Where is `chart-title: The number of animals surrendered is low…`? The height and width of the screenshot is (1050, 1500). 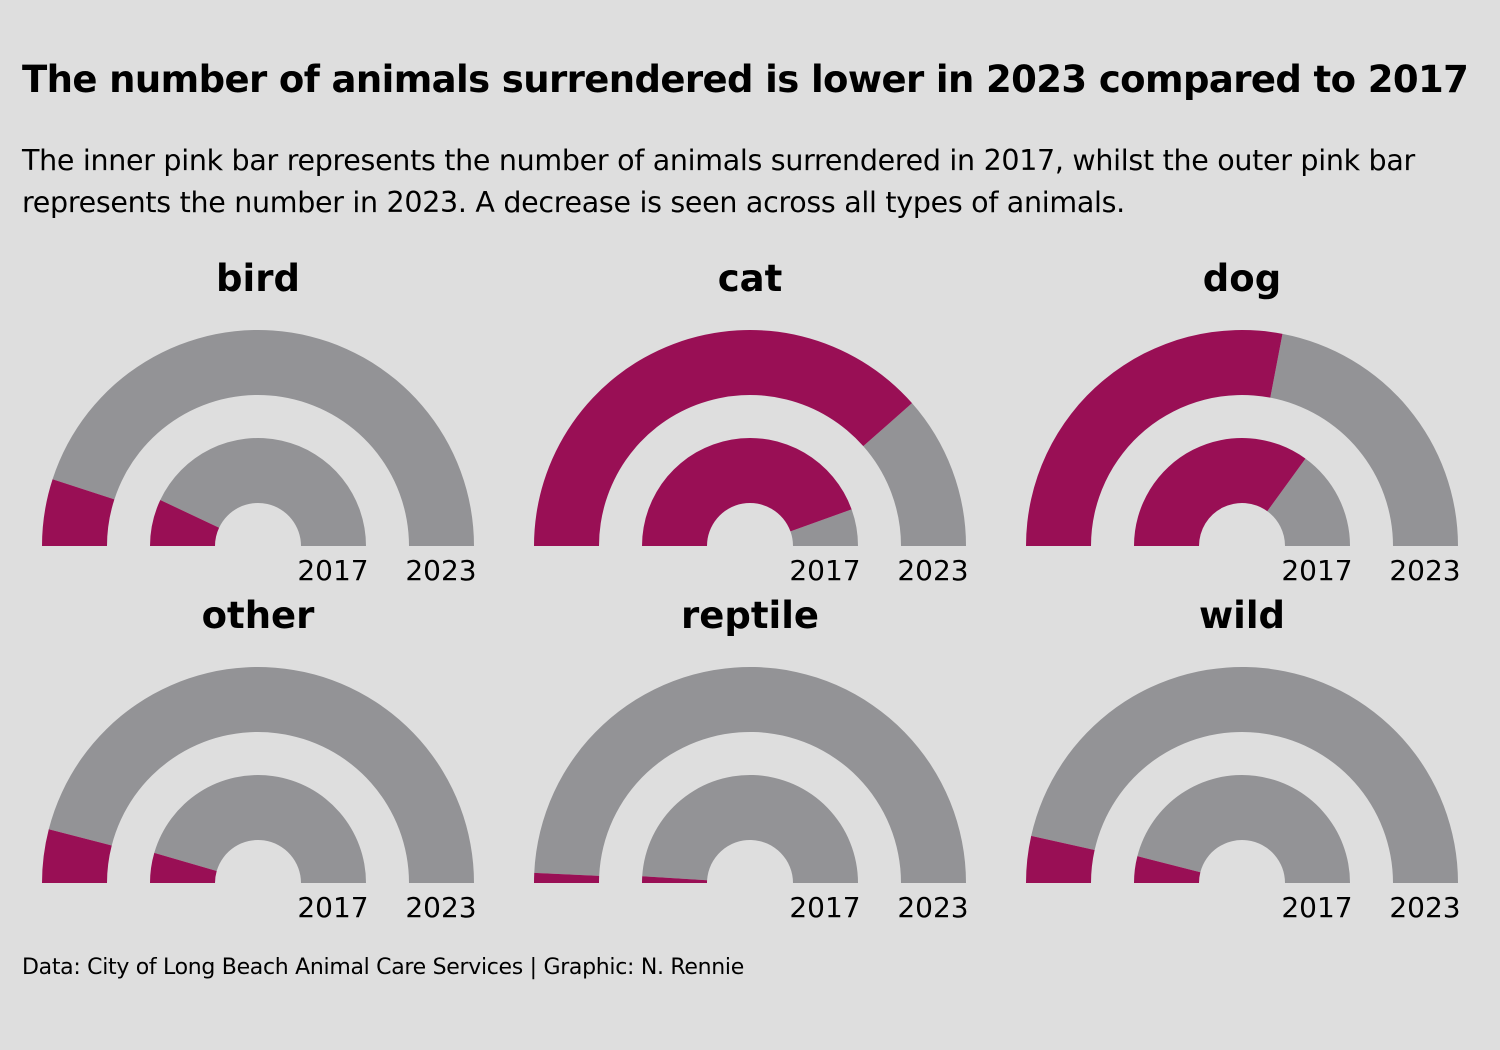 chart-title: The number of animals surrendered is low… is located at coordinates (745, 79).